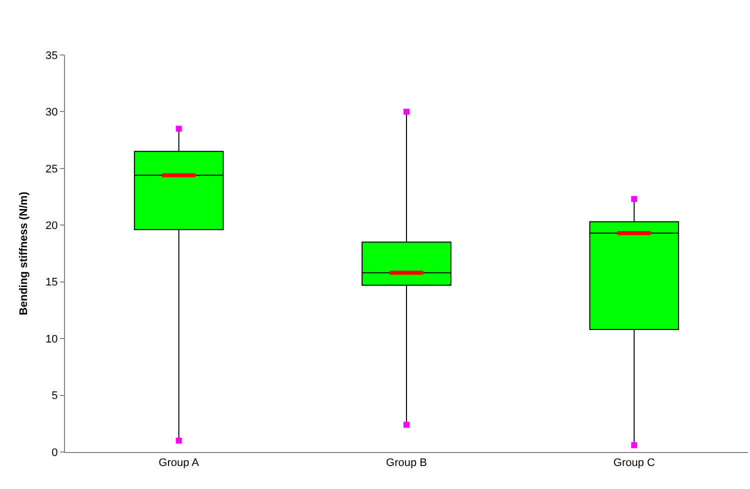 This screenshot has height=489, width=750. I want to click on y-tick-label: 30, so click(52, 112).